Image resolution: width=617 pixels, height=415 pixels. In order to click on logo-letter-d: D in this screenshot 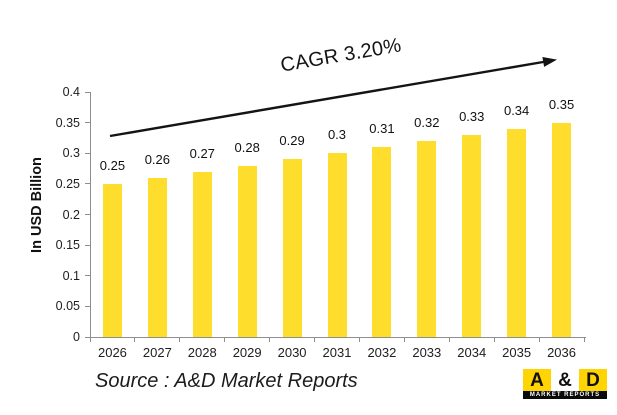, I will do `click(593, 380)`.